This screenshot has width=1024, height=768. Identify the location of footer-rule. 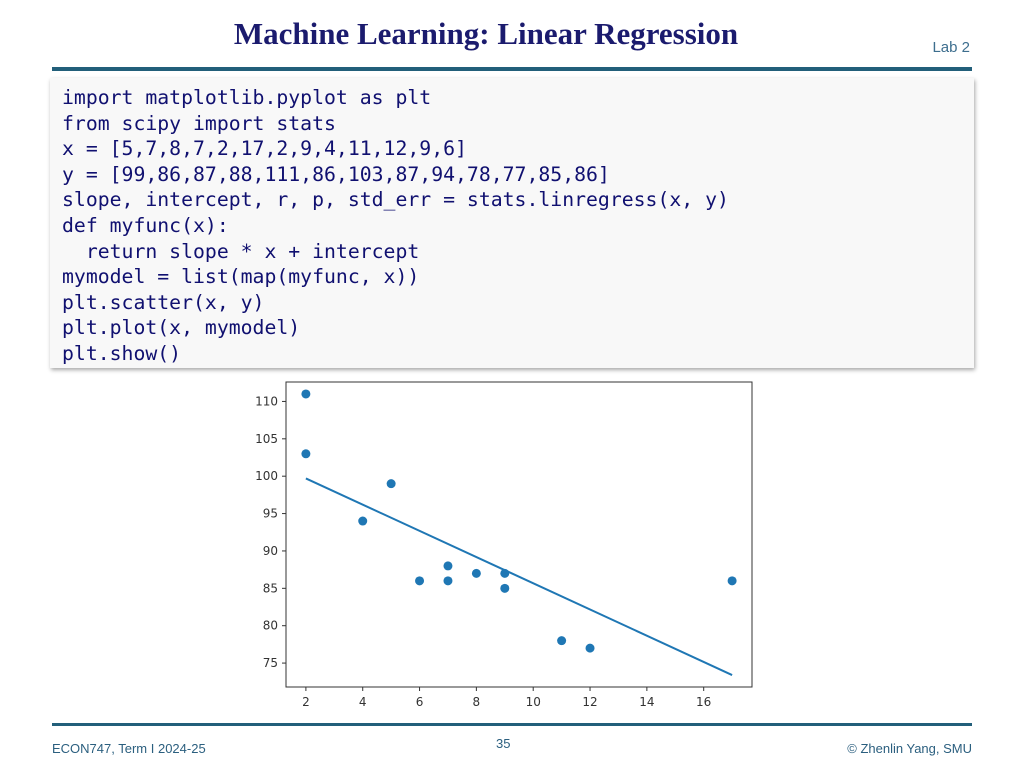
(512, 724).